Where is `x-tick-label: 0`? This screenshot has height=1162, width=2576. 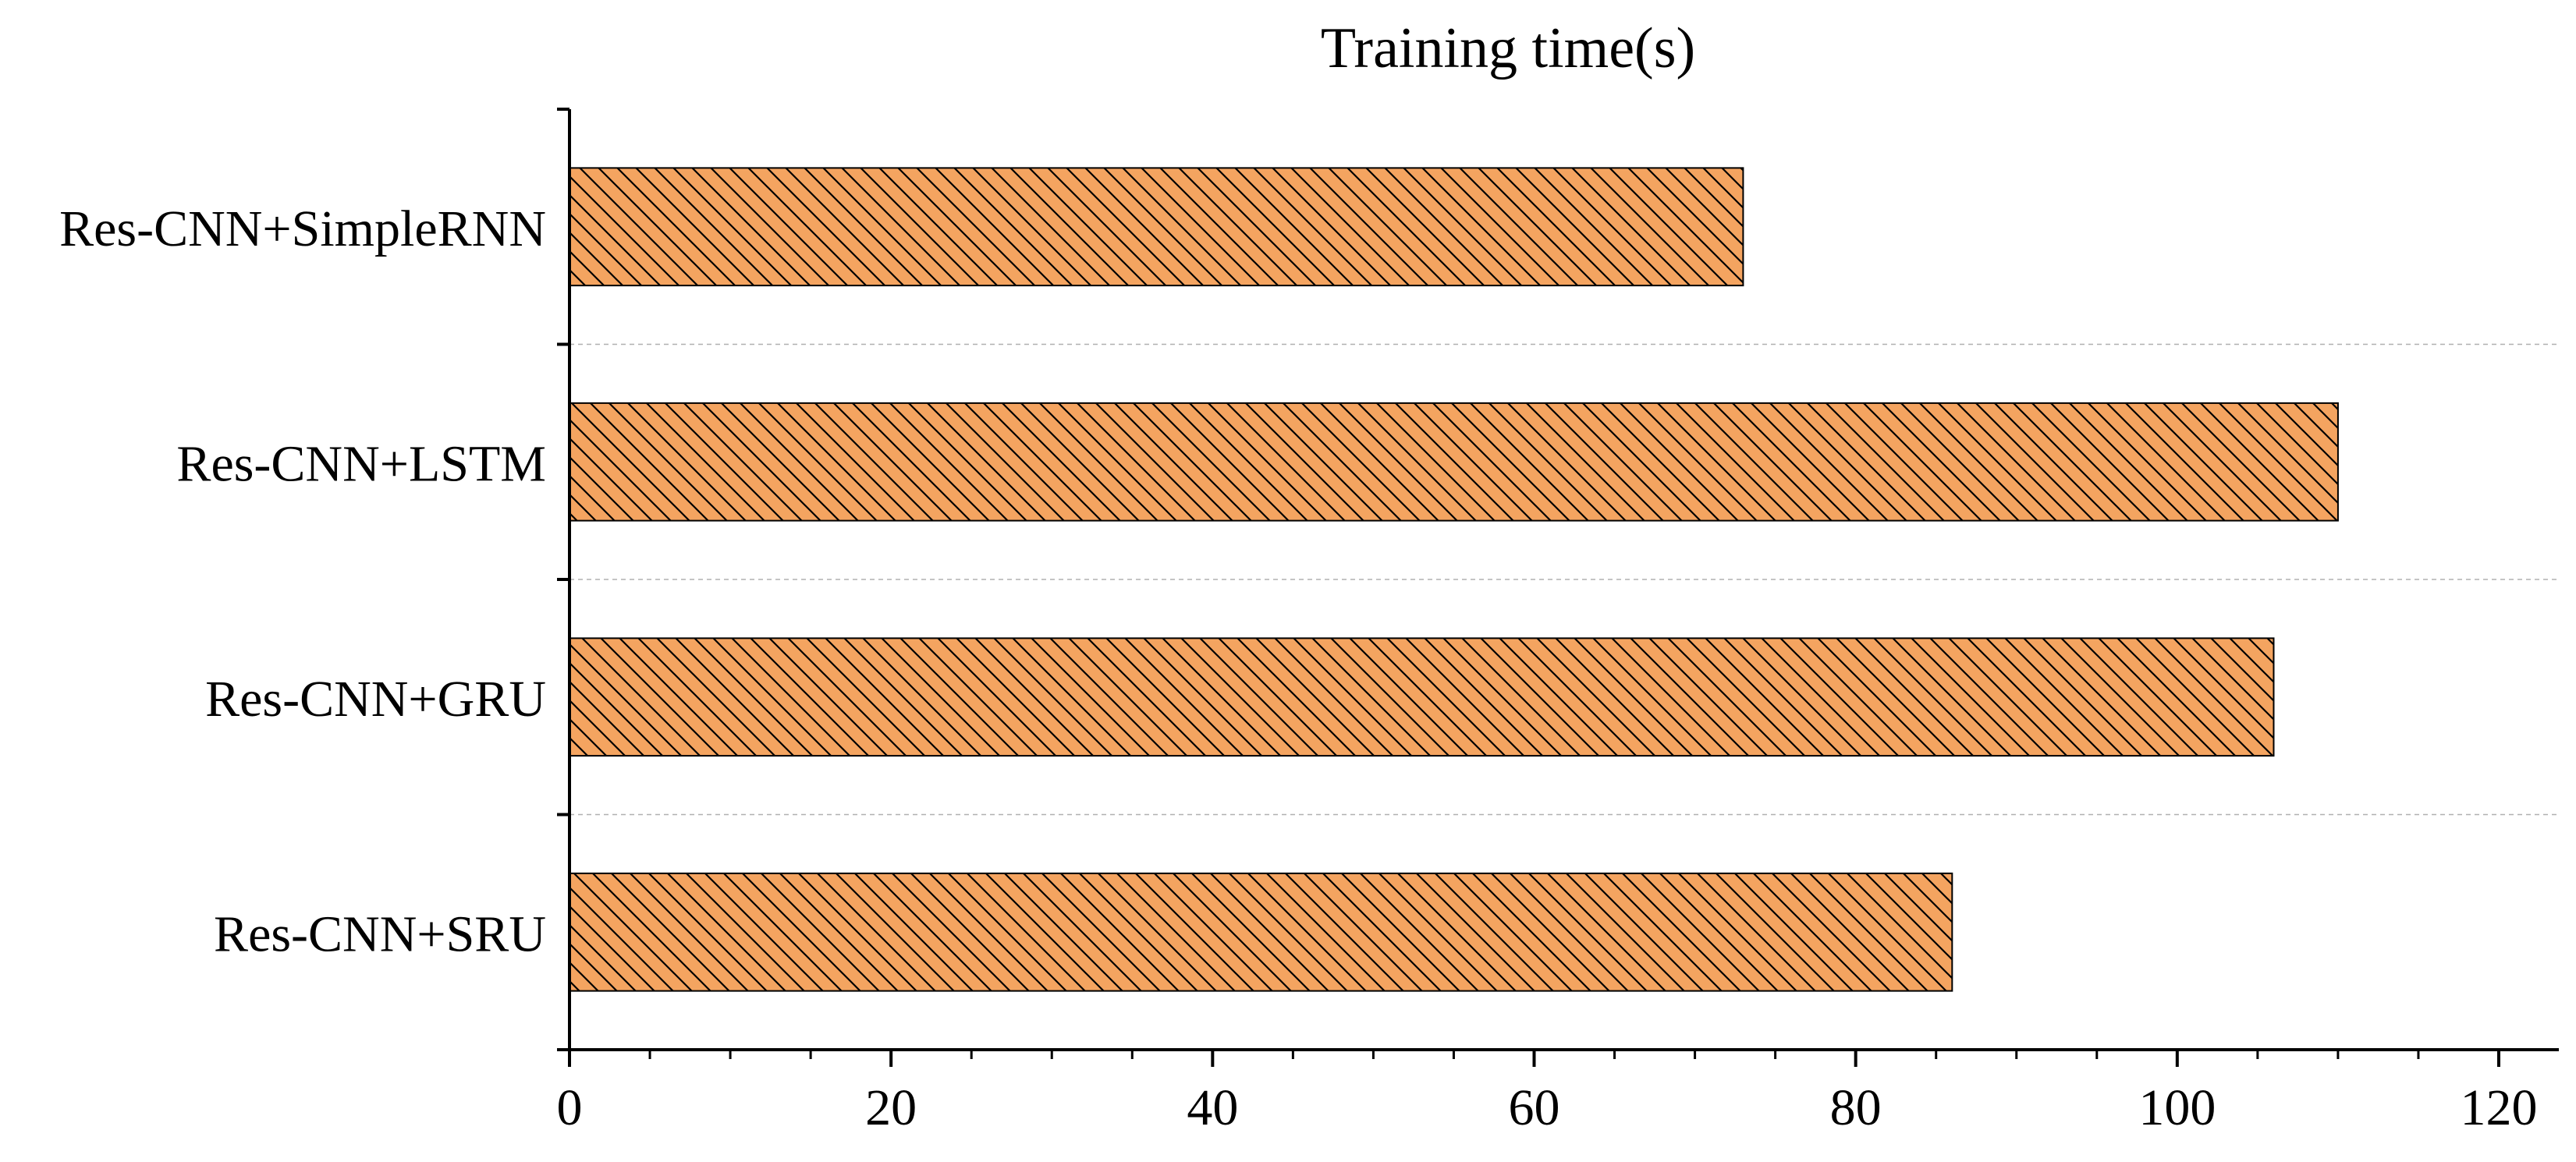 x-tick-label: 0 is located at coordinates (570, 1107).